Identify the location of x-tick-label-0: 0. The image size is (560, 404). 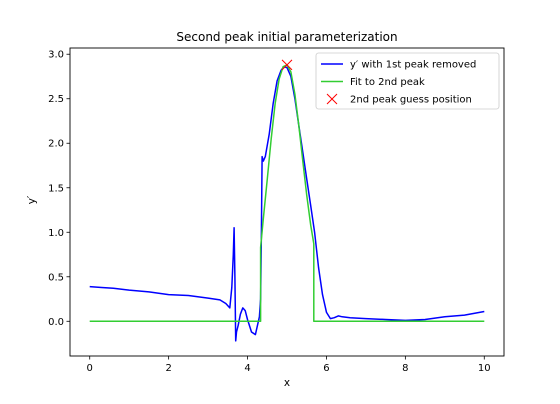
(90, 368).